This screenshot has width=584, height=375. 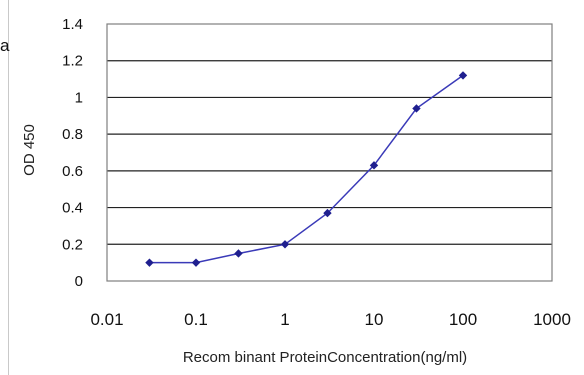 I want to click on x-tick-label: 1, so click(x=284, y=319).